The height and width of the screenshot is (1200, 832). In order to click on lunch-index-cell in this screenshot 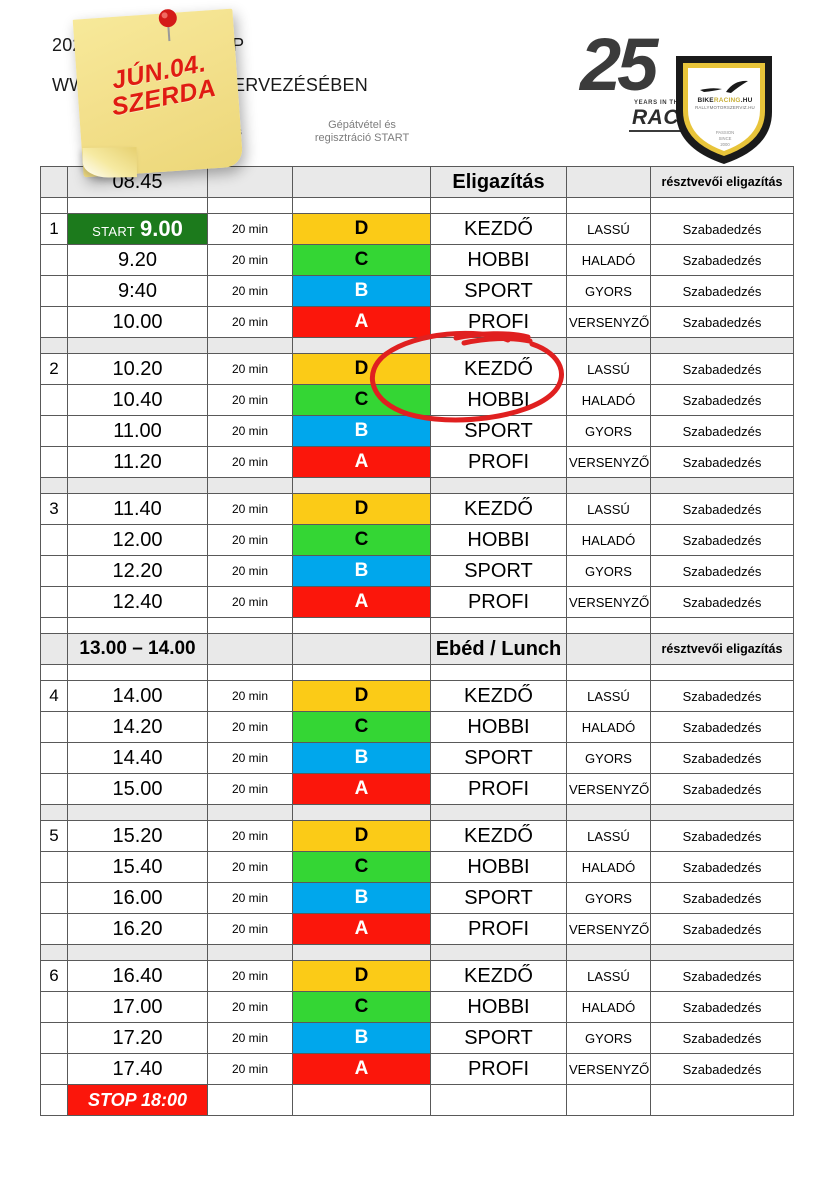, I will do `click(54, 649)`.